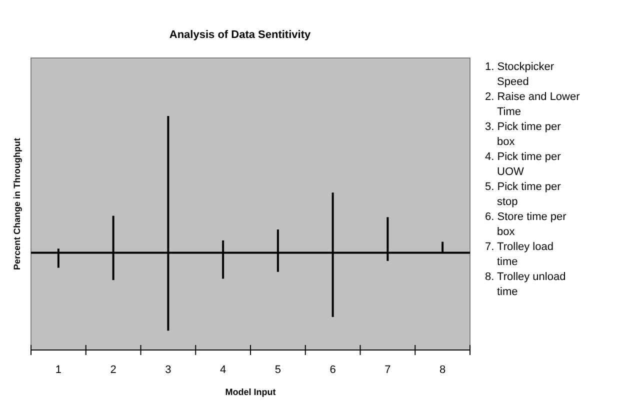 This screenshot has width=629, height=407. Describe the element at coordinates (523, 164) in the screenshot. I see `text: 4. Pick time per UOW` at that location.